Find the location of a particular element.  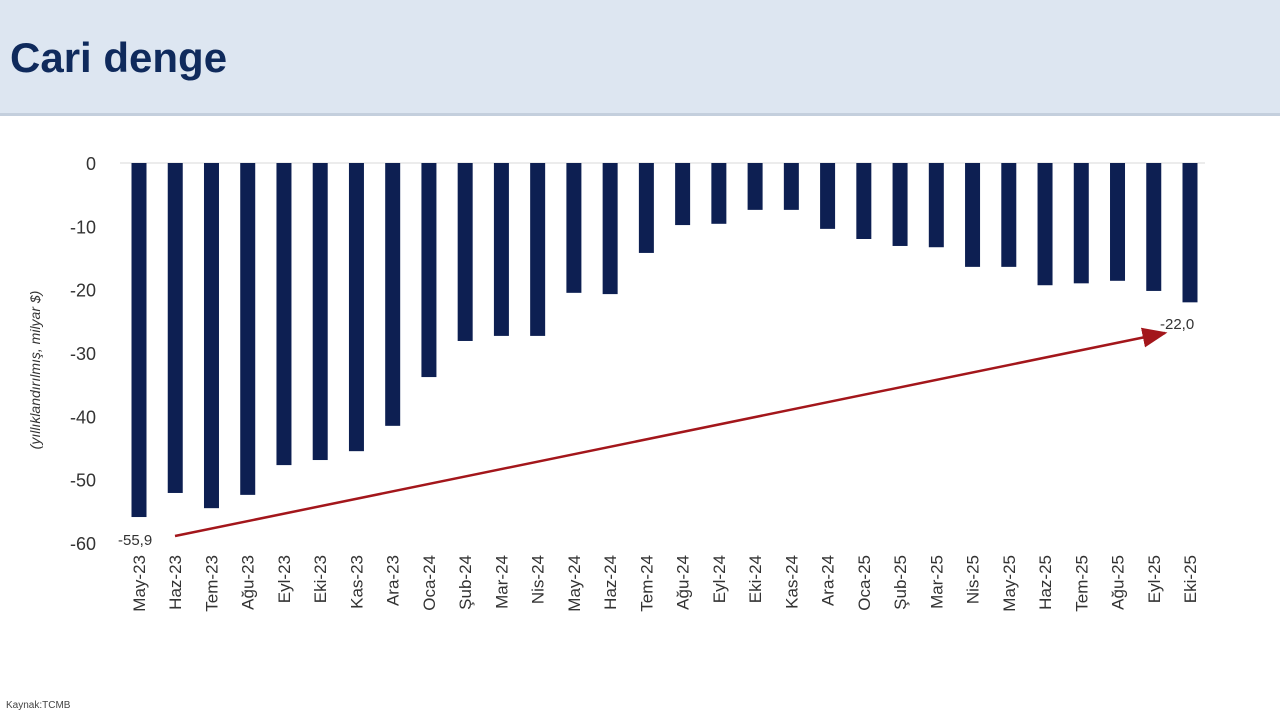

x-tick-label: Haz-25 is located at coordinates (1045, 582).